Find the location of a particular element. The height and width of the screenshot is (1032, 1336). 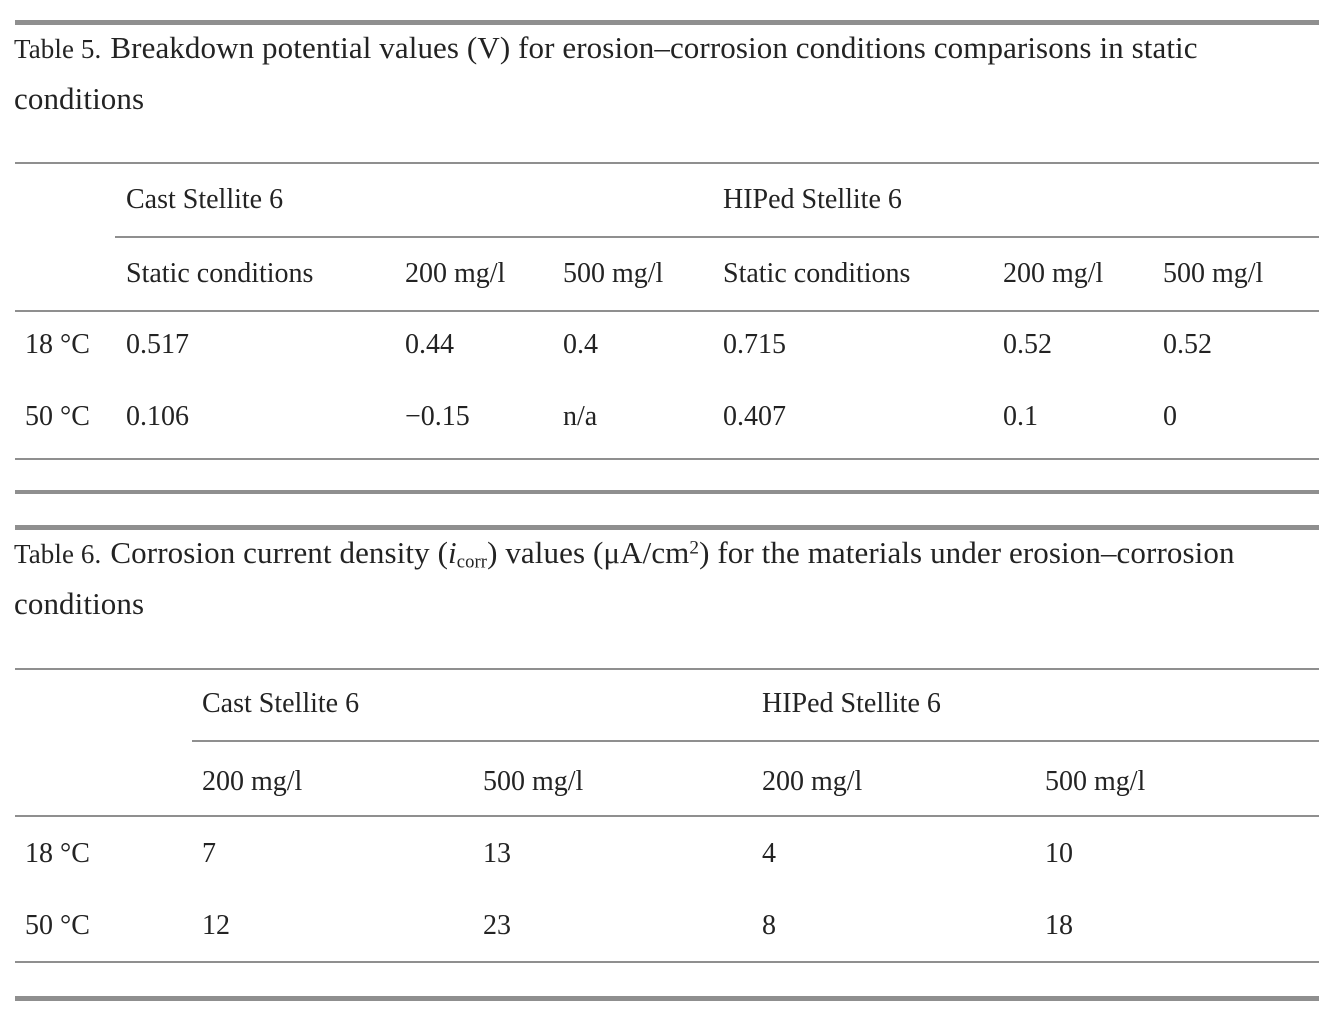

table6-cell: 7 is located at coordinates (209, 853).